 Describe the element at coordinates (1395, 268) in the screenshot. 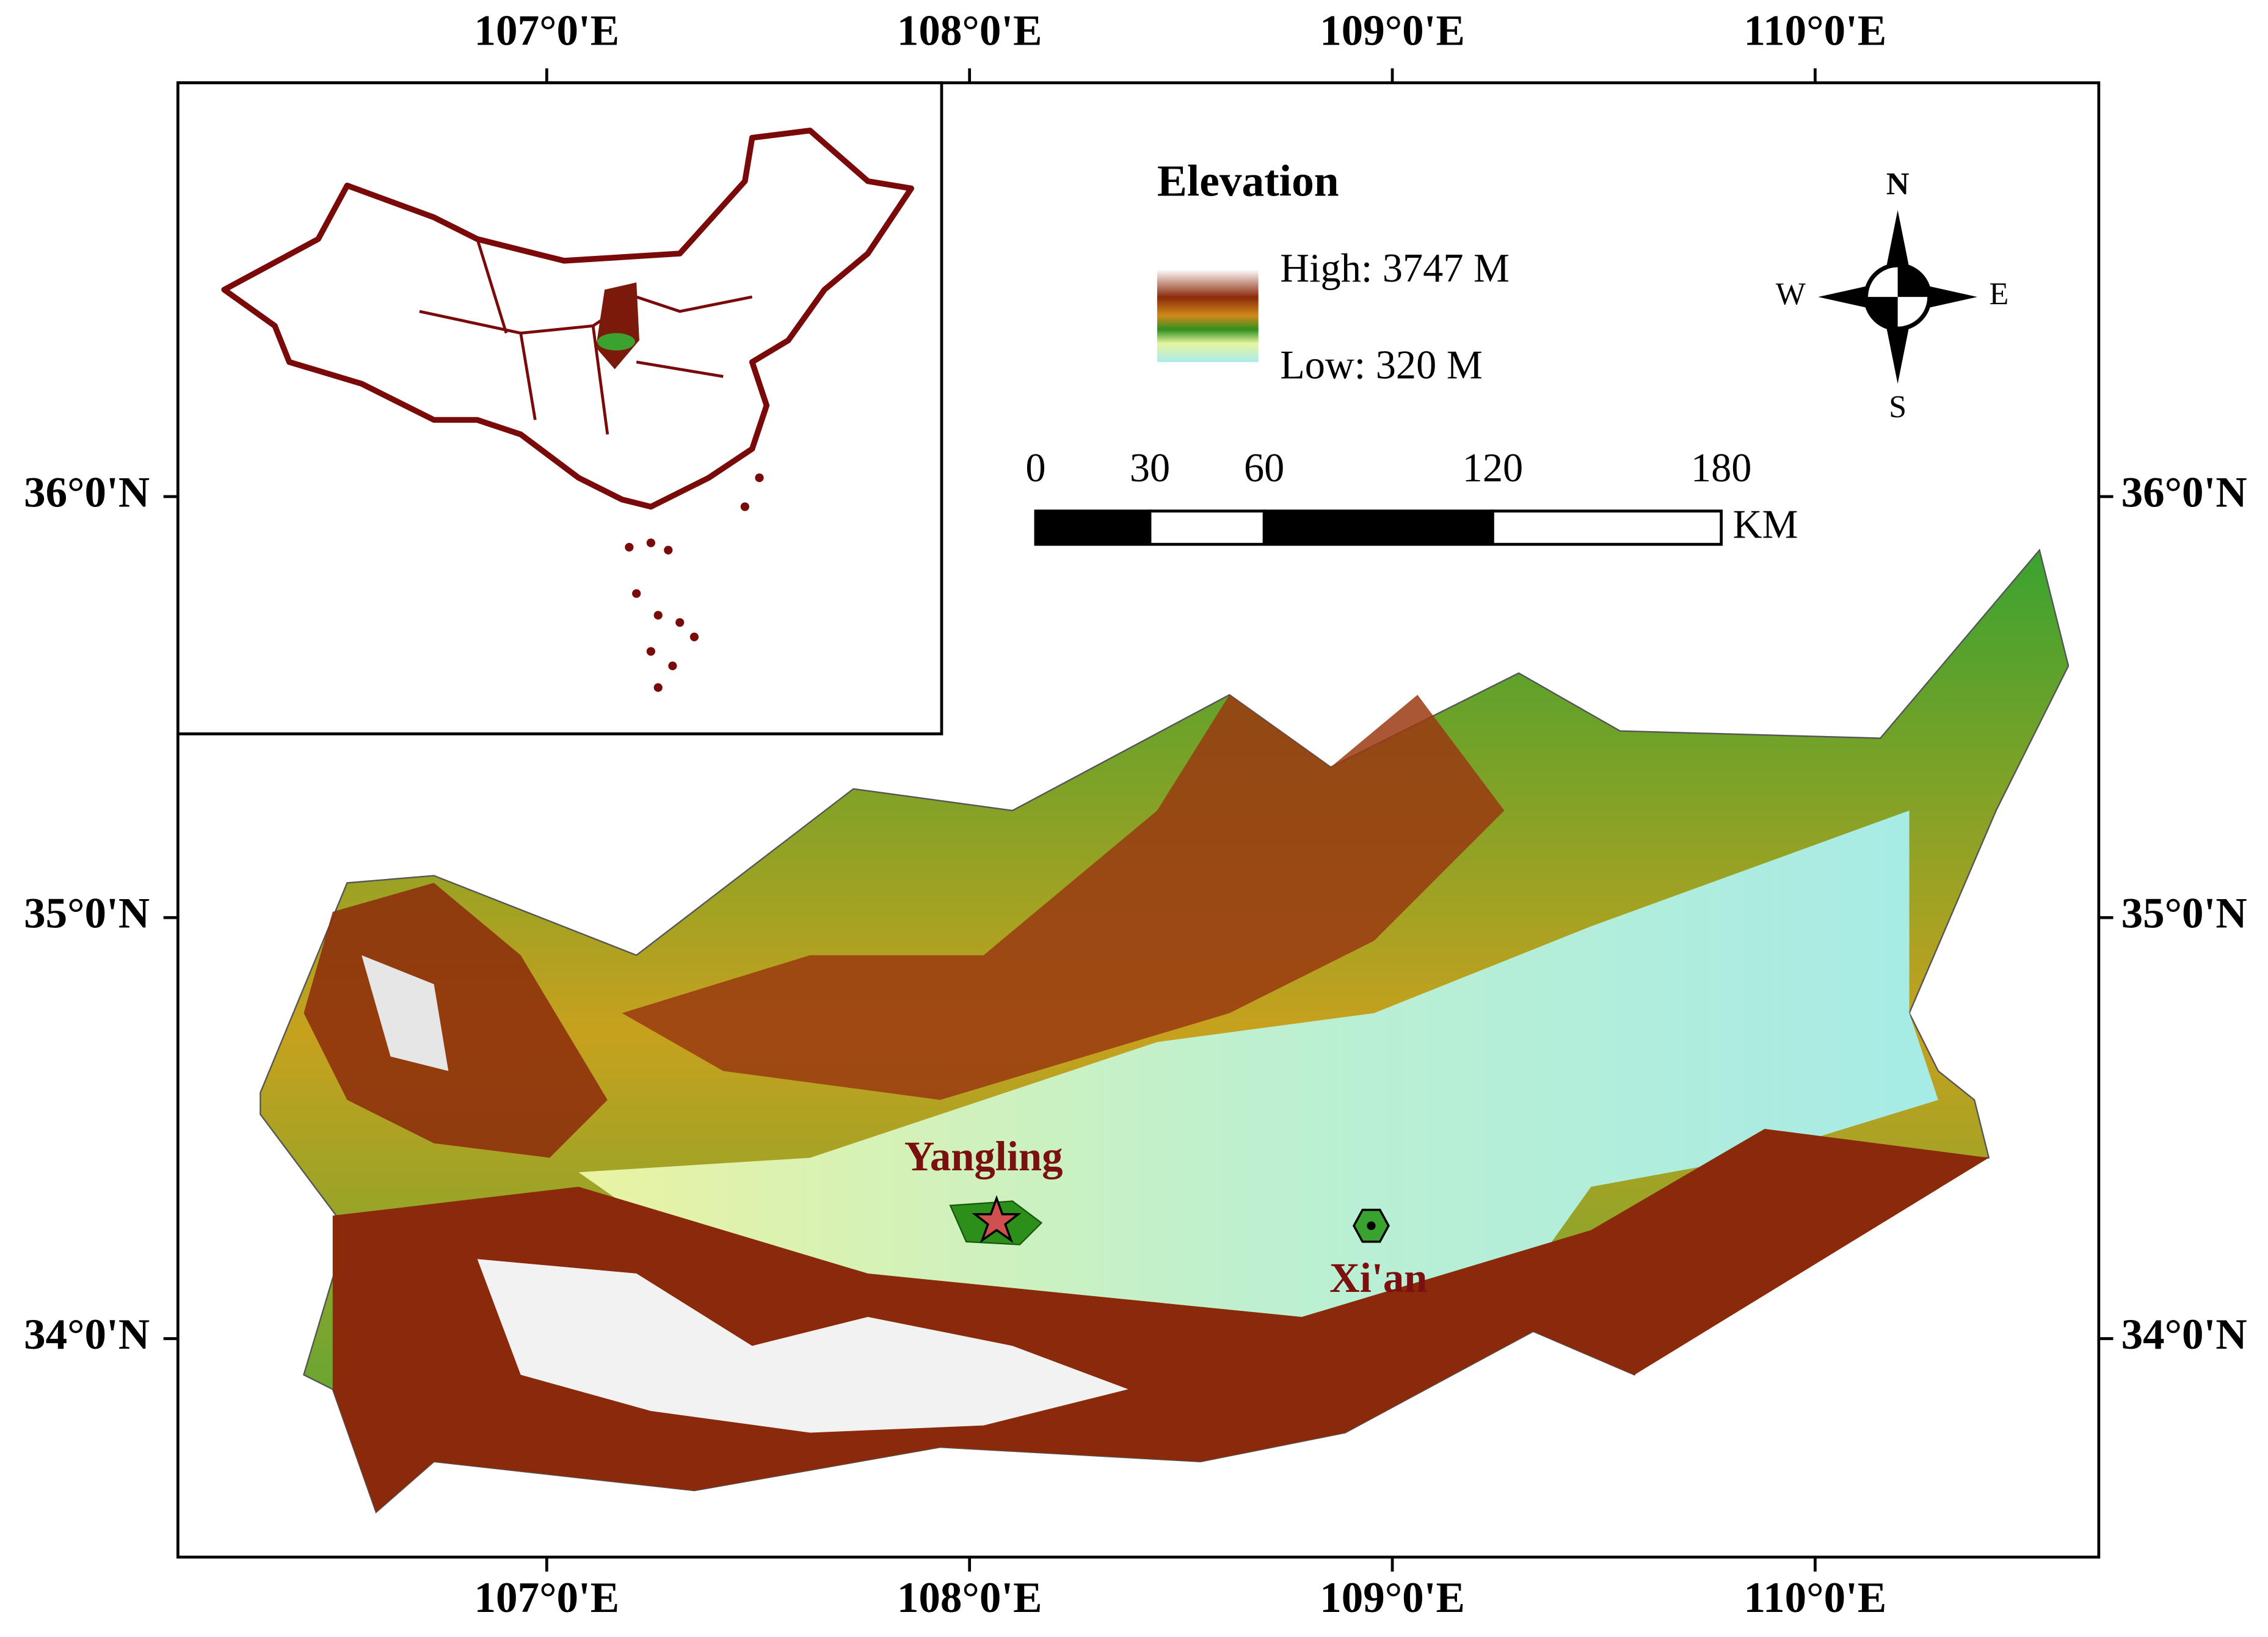

I see `legend-high: High: 3747 M` at that location.